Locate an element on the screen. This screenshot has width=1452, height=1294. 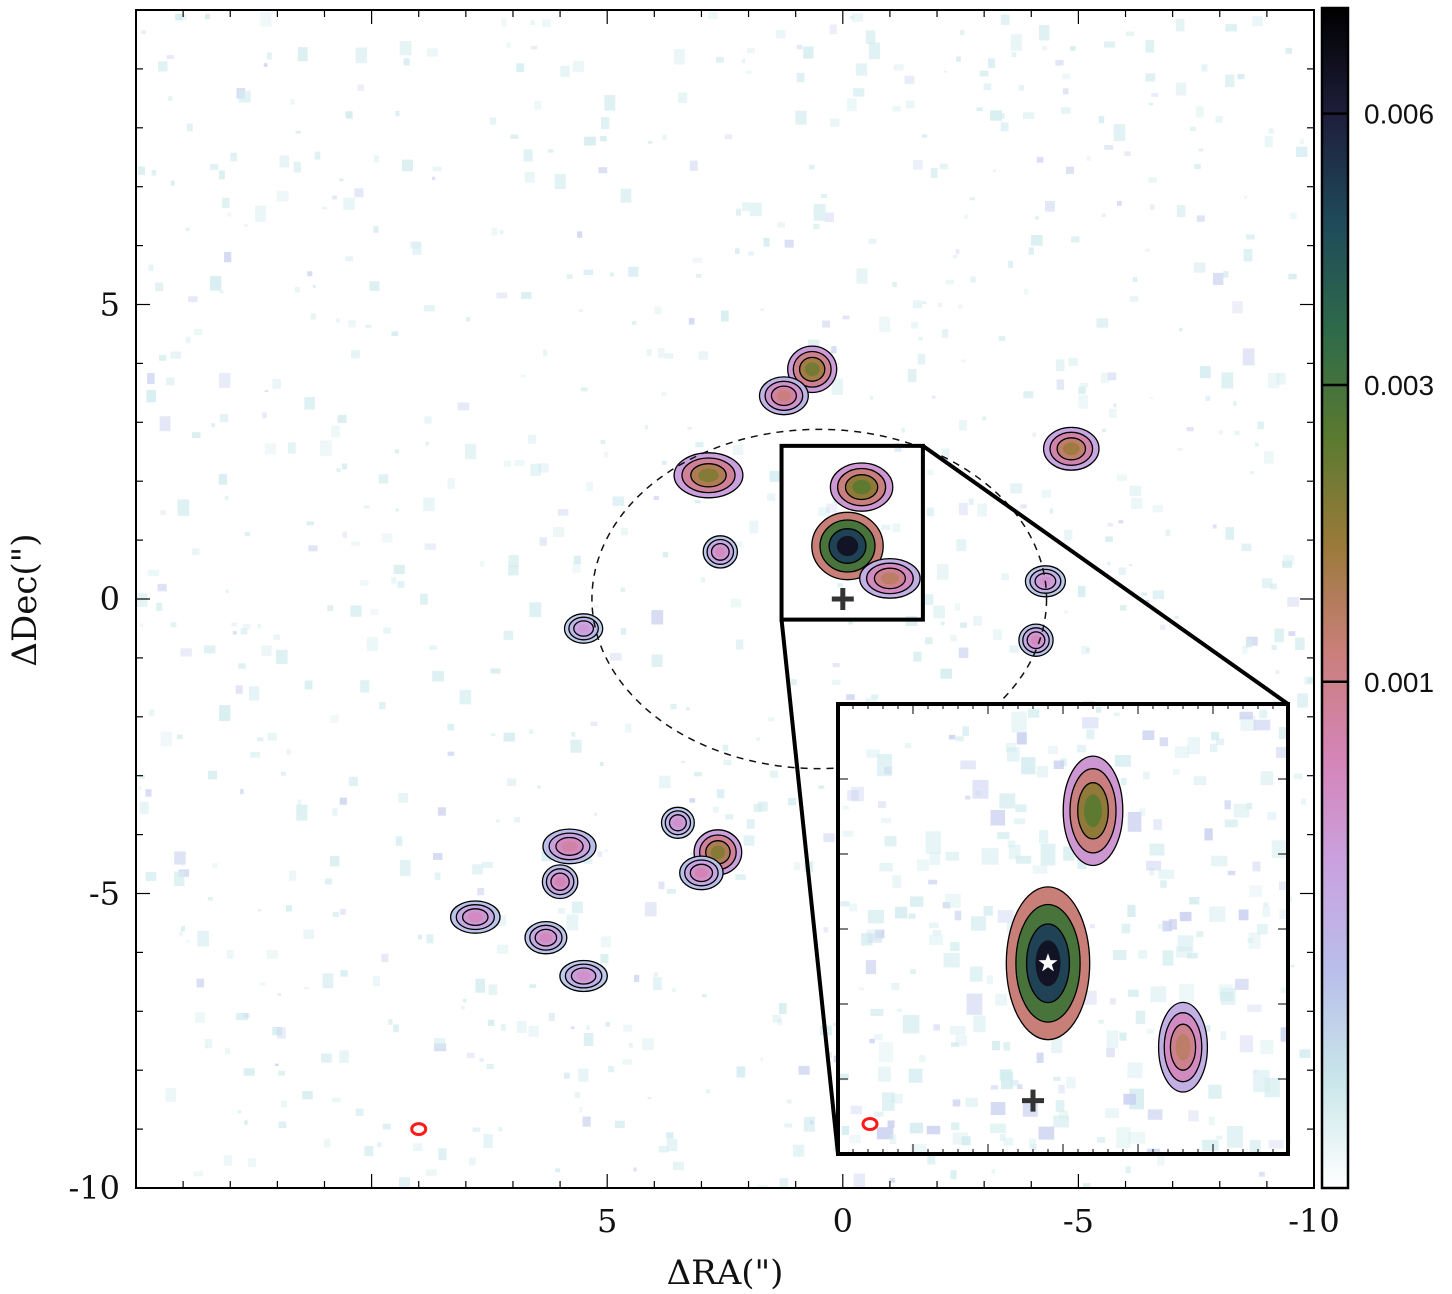
source-contour is located at coordinates (812, 369).